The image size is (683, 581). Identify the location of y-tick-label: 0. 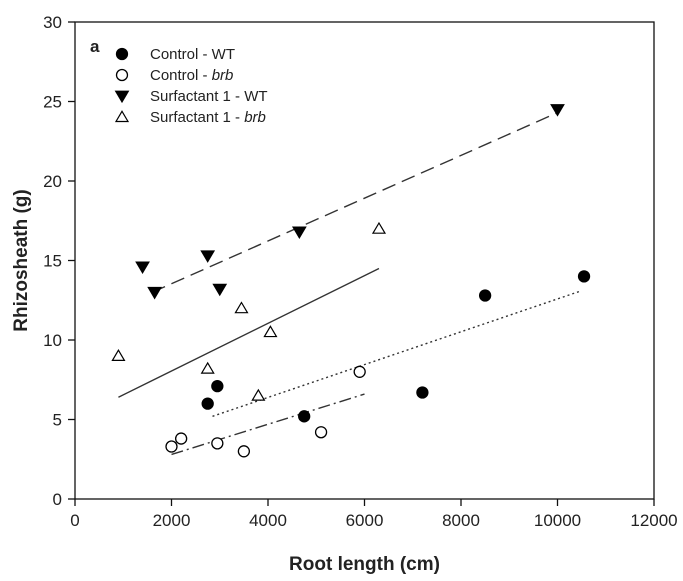
(57, 499).